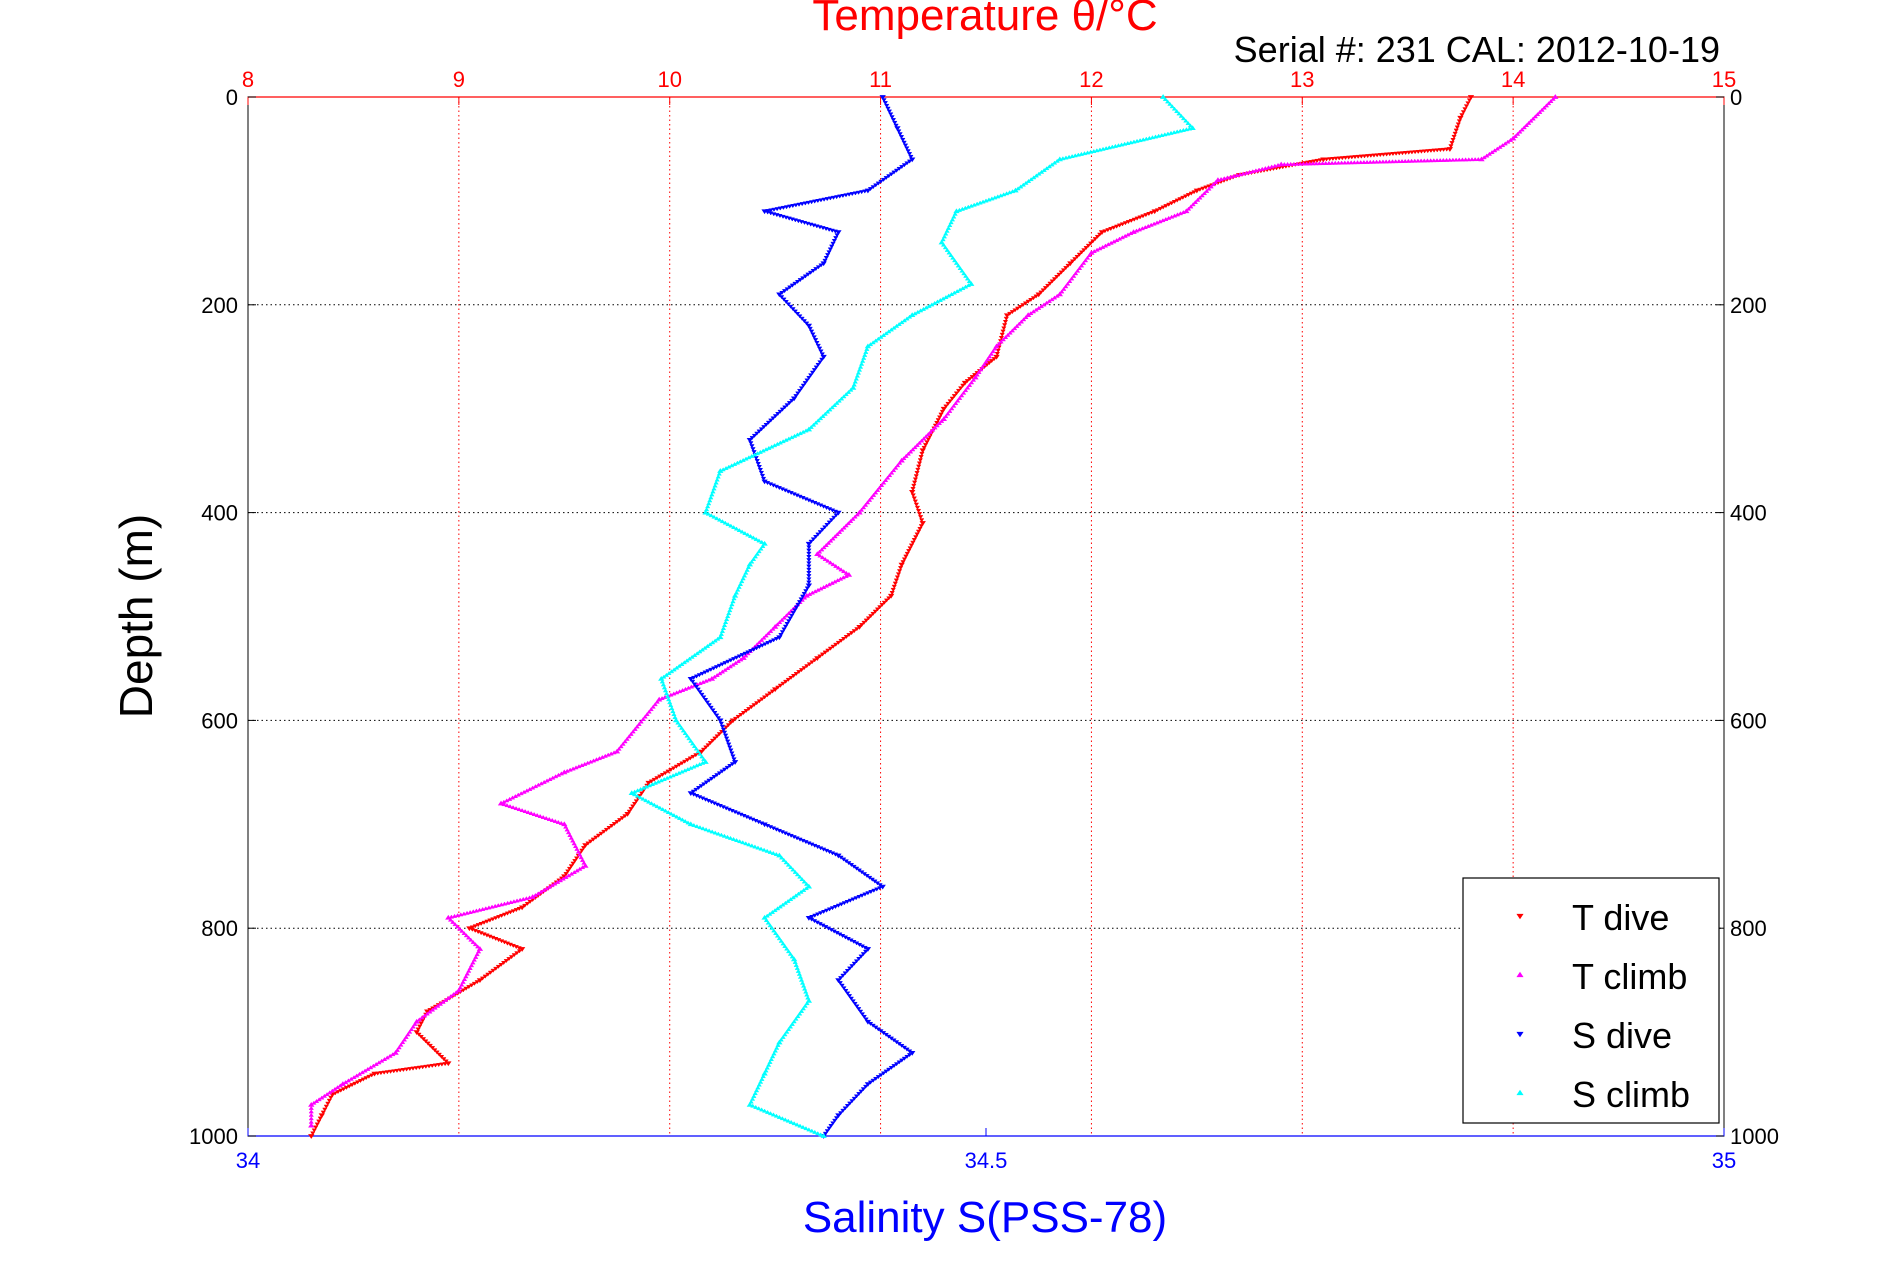 The image size is (1891, 1262). Describe the element at coordinates (248, 79) in the screenshot. I see `top-tick-label: 8` at that location.